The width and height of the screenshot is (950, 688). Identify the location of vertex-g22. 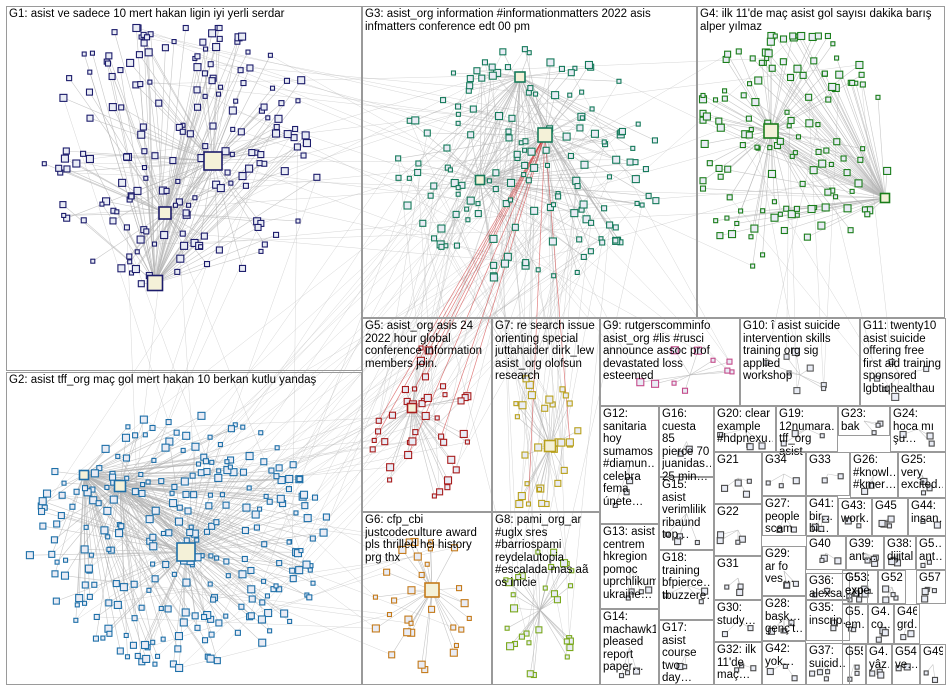
(738, 542).